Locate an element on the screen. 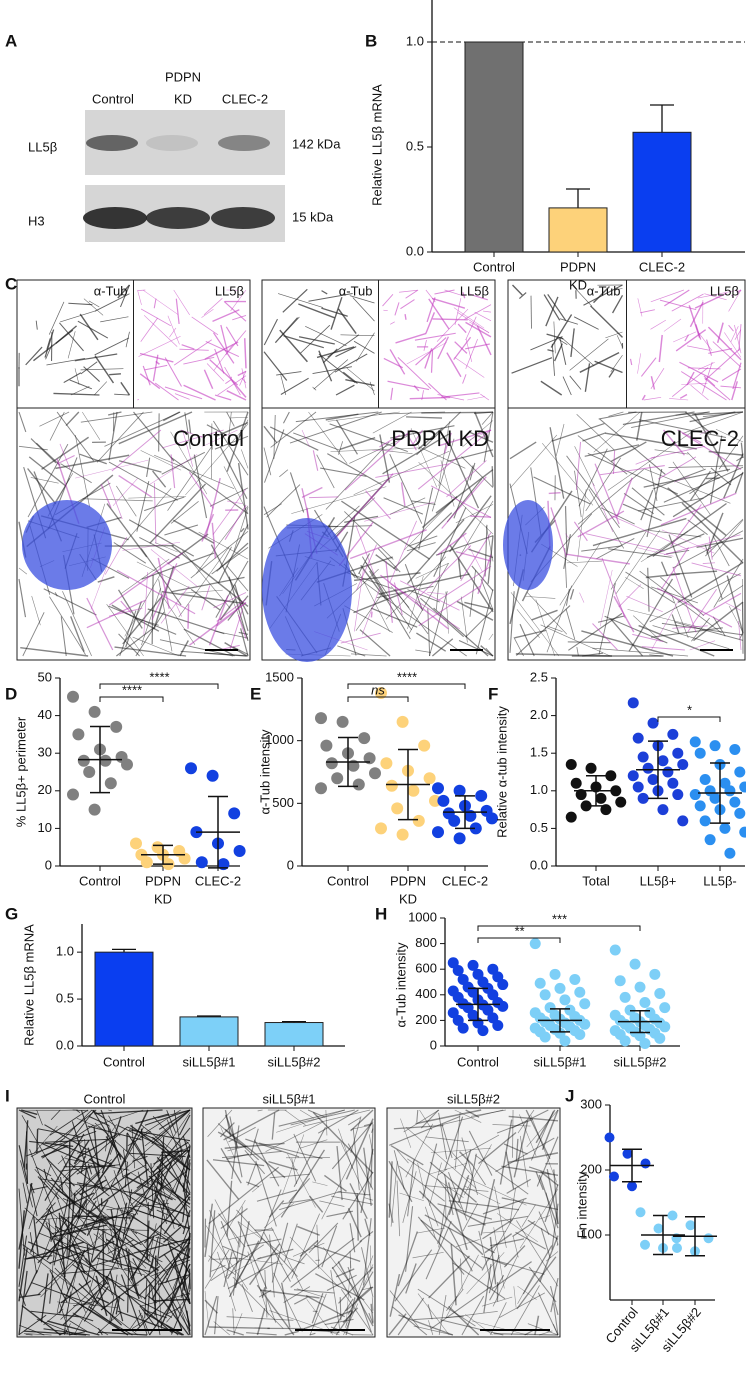 The width and height of the screenshot is (746, 1373). y-tick-label: 2.5 is located at coordinates (539, 676).